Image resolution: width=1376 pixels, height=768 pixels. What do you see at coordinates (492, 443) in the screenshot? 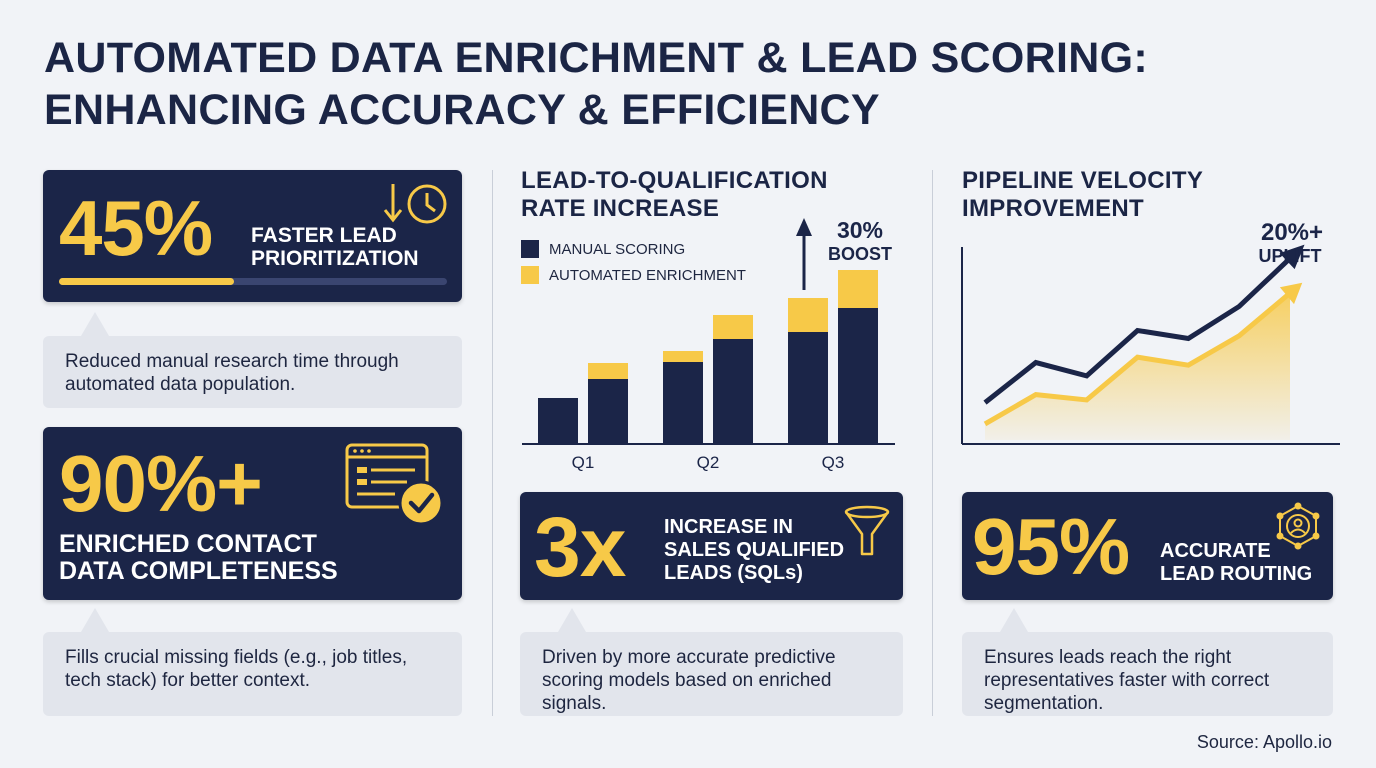
I see `column-divider-left` at bounding box center [492, 443].